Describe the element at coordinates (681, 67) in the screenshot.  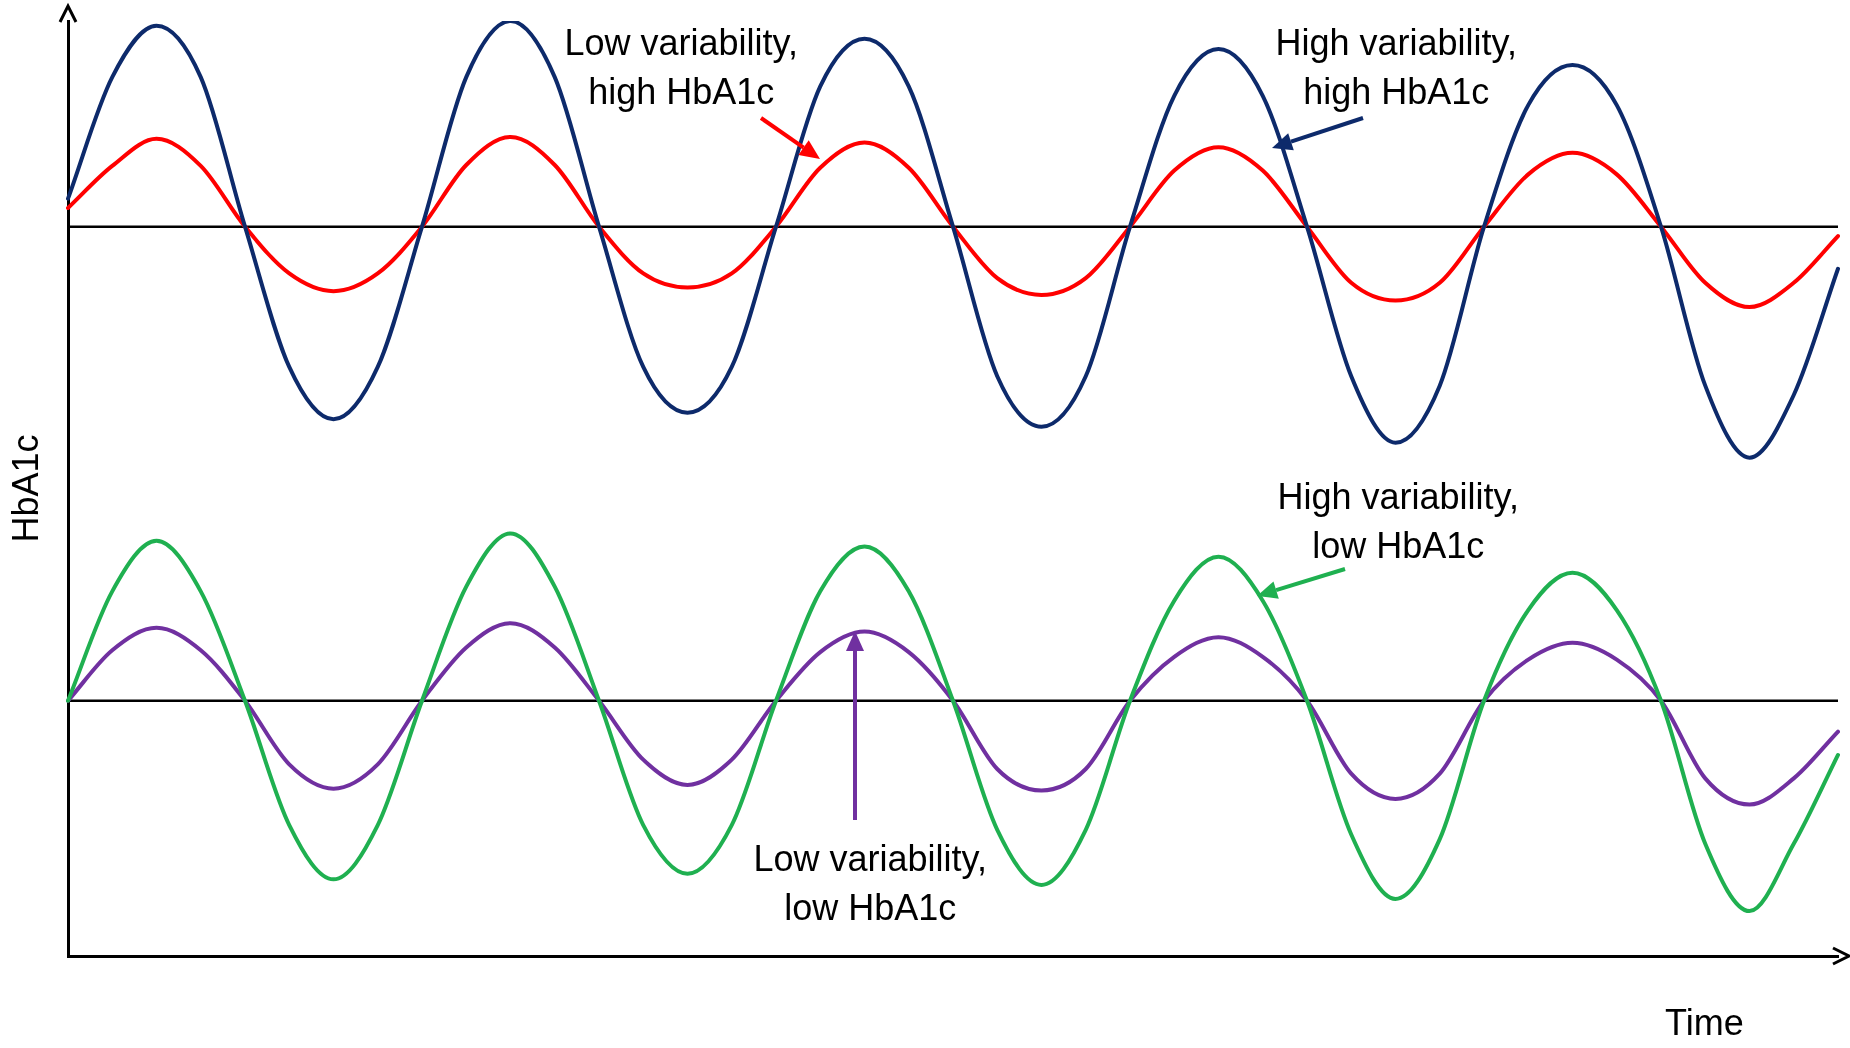
I see `annotation: Low variability, high HbA1c` at that location.